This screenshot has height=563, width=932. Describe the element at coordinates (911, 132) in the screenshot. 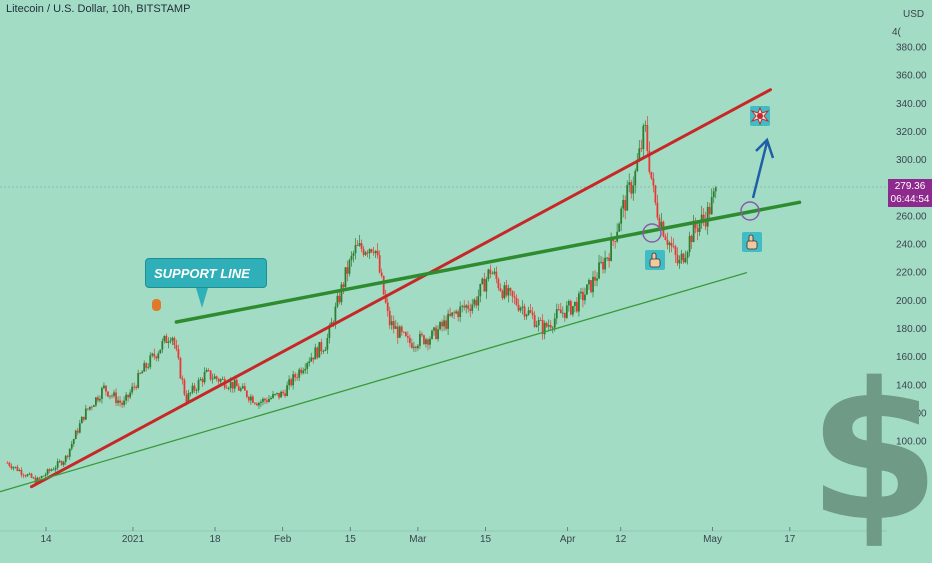

I see `price-tick-label: 320.00` at that location.